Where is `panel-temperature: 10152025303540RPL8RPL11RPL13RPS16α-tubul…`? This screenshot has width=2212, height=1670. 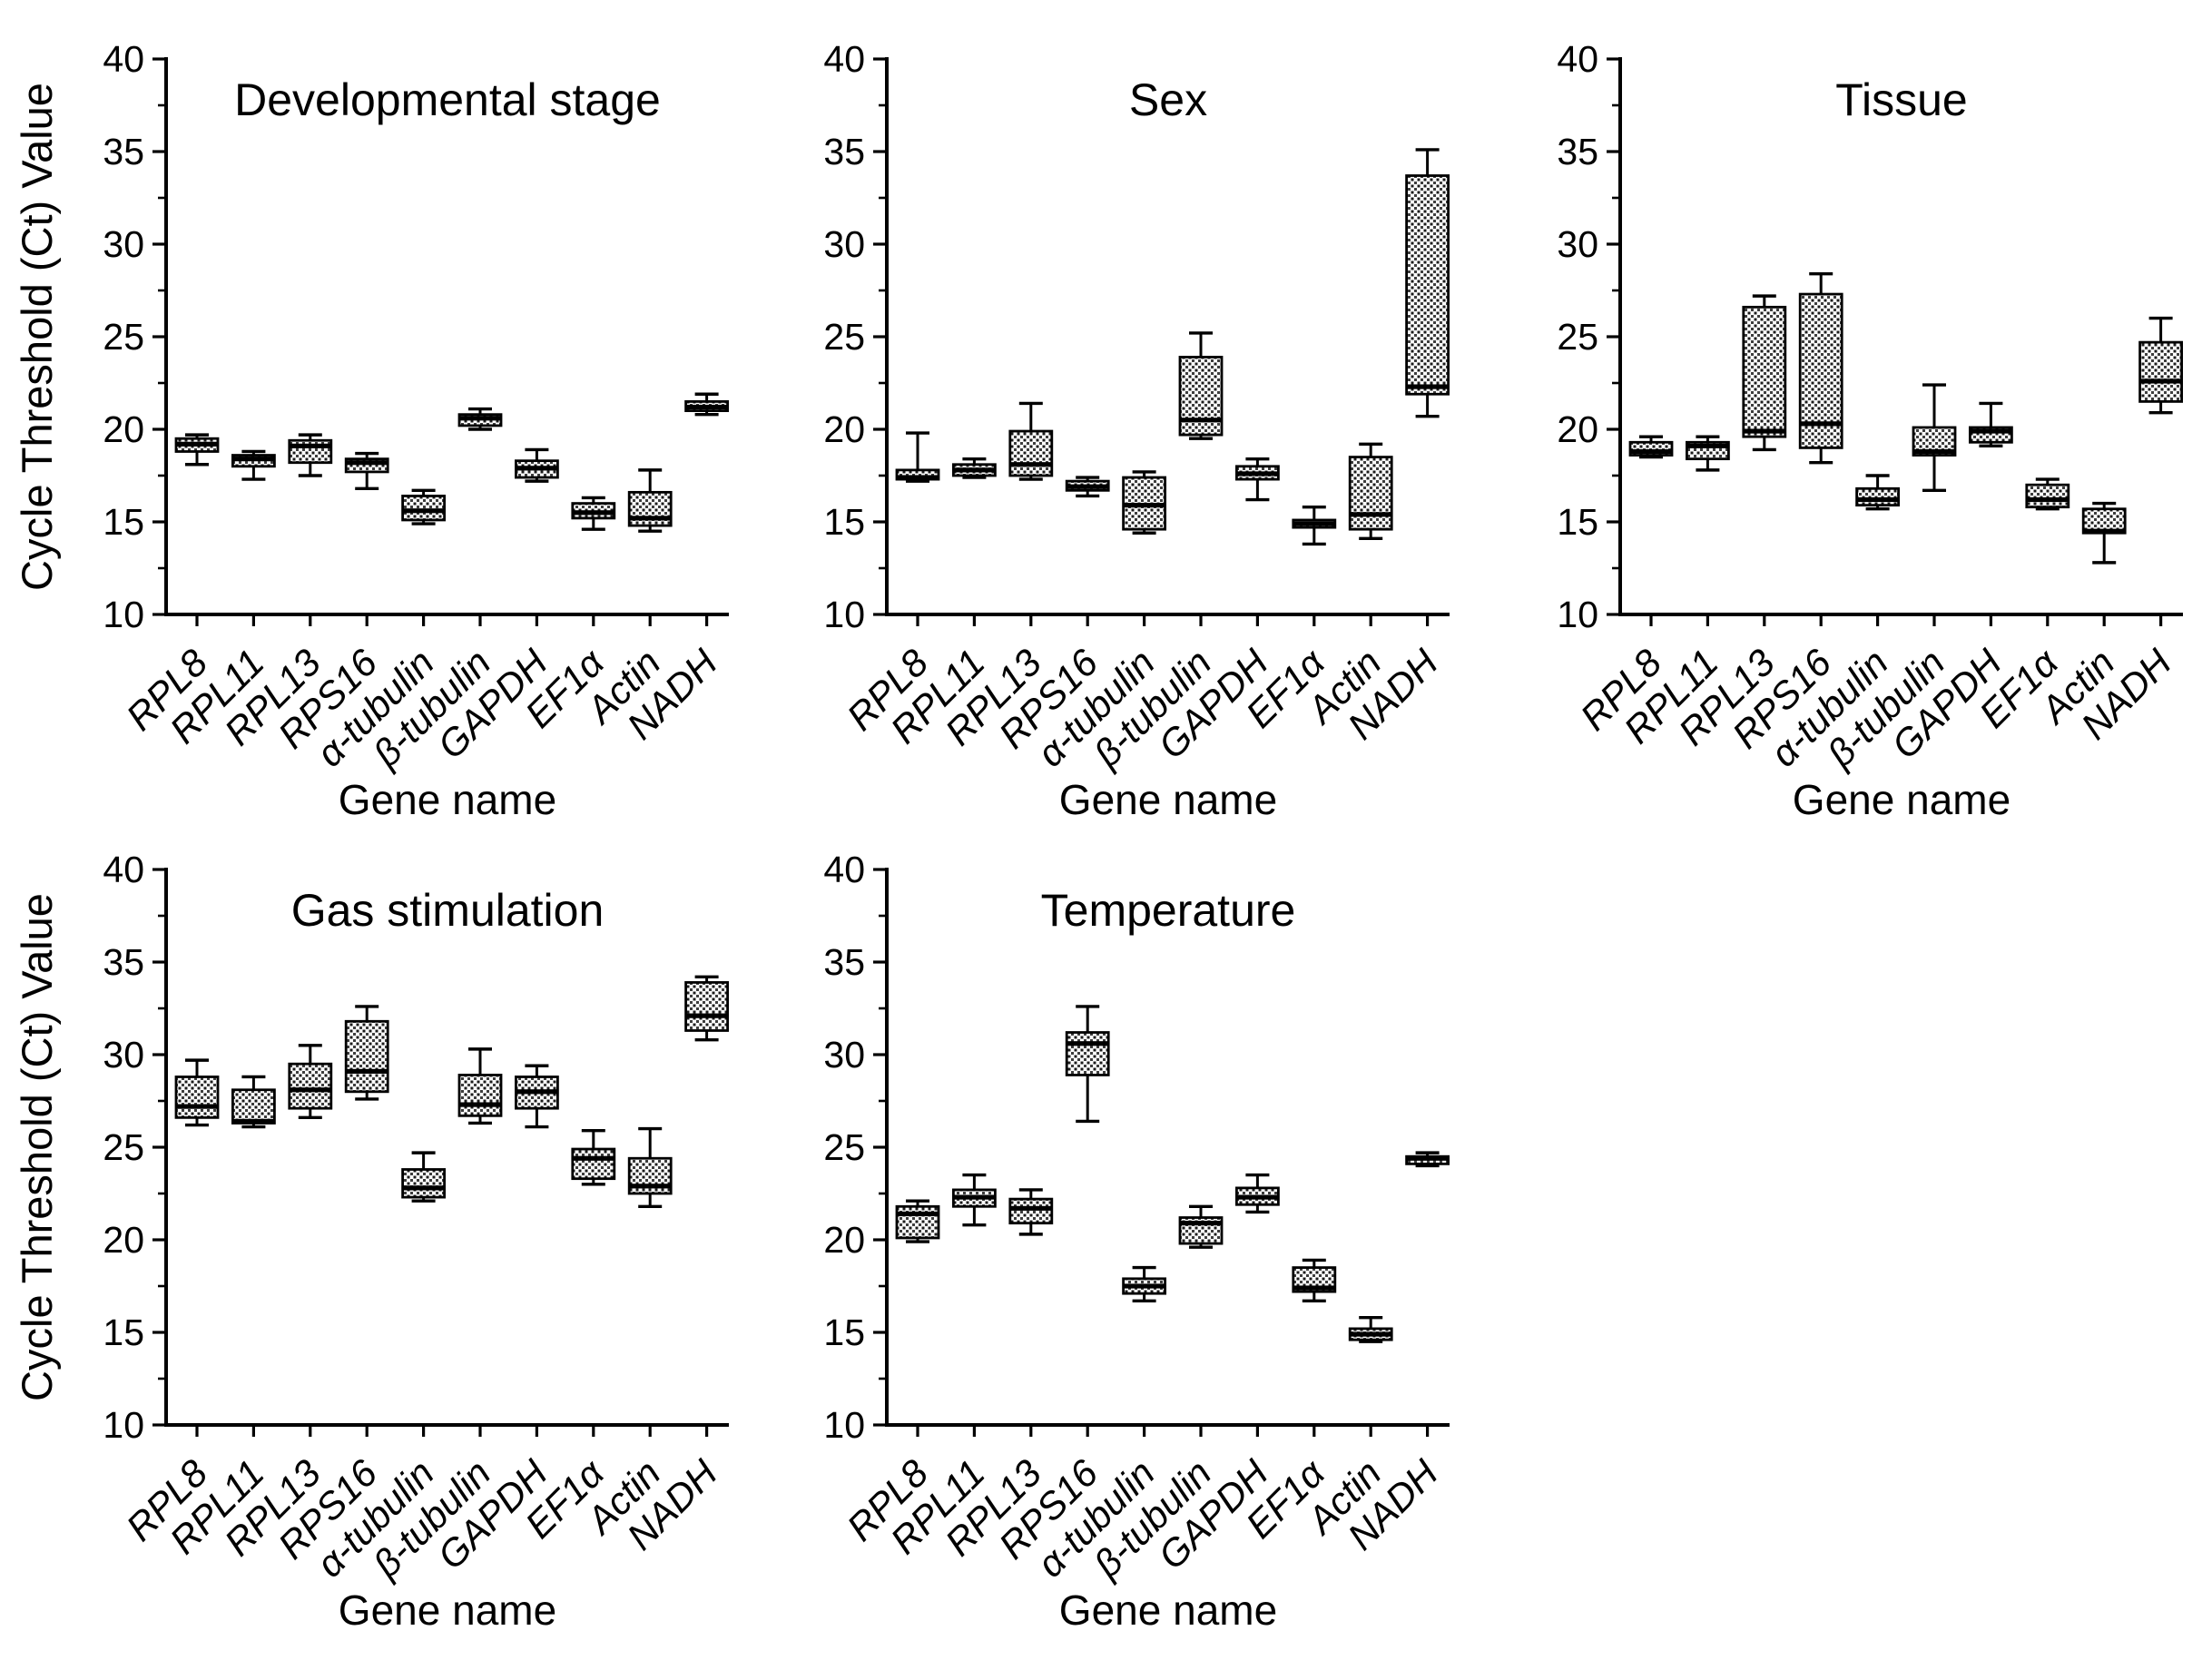 panel-temperature: 10152025303540RPL8RPL11RPL13RPS16α-tubul… is located at coordinates (1136, 1242).